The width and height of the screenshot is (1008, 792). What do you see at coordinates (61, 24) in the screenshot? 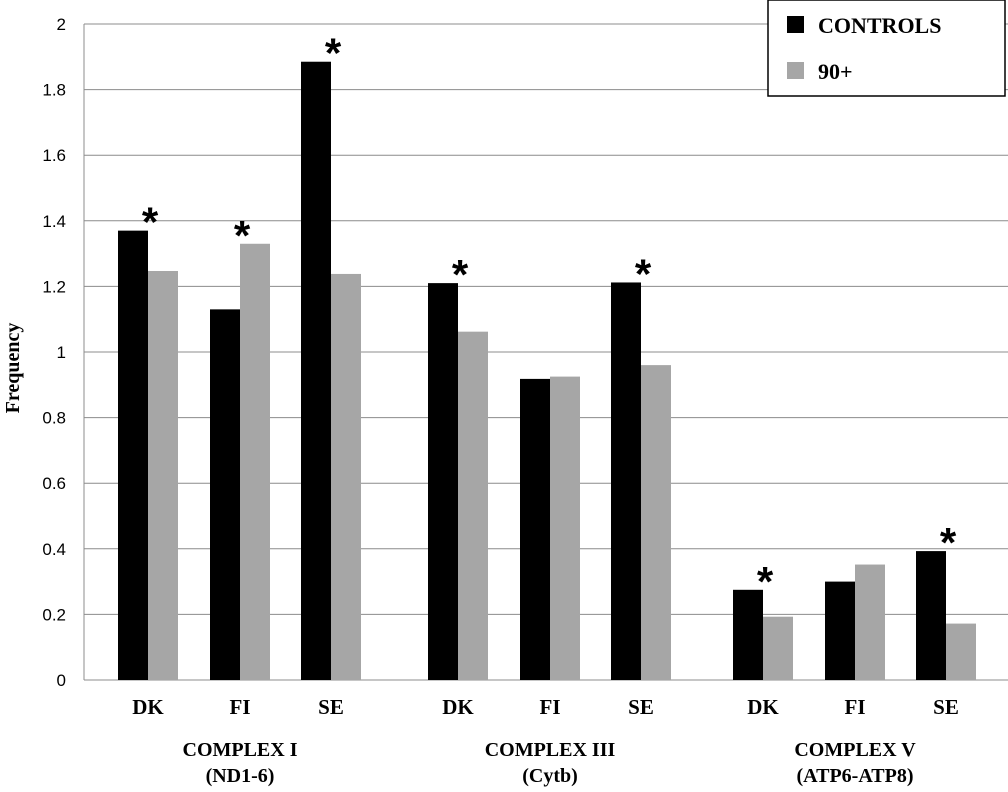
I see `y-tick-label: 2` at bounding box center [61, 24].